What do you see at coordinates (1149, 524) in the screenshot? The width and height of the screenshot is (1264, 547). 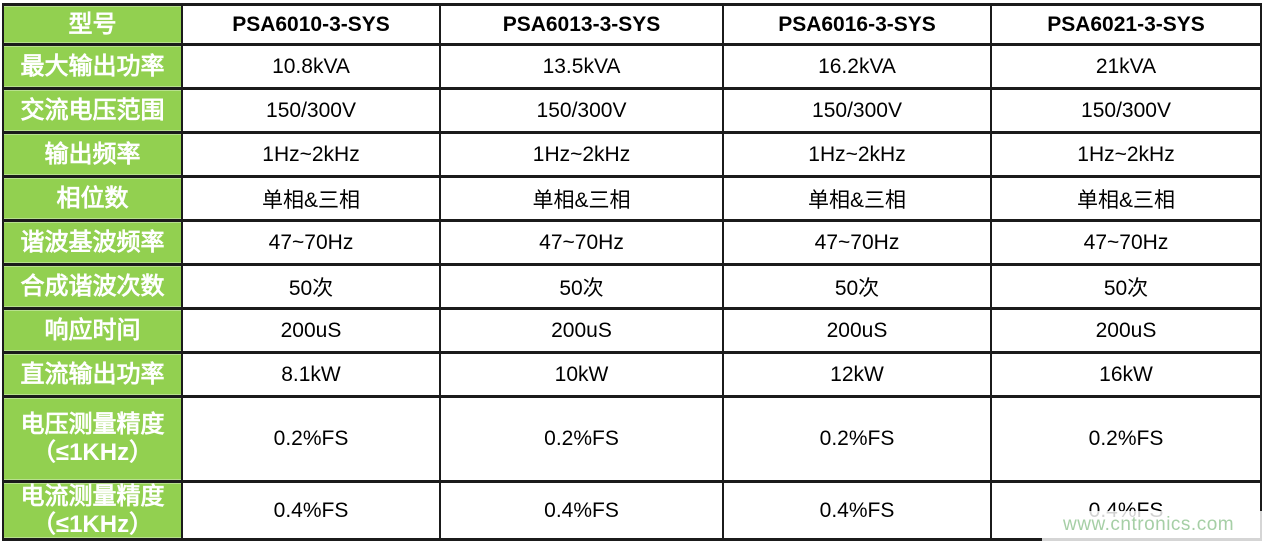 I see `watermark: www.cntronics.com` at bounding box center [1149, 524].